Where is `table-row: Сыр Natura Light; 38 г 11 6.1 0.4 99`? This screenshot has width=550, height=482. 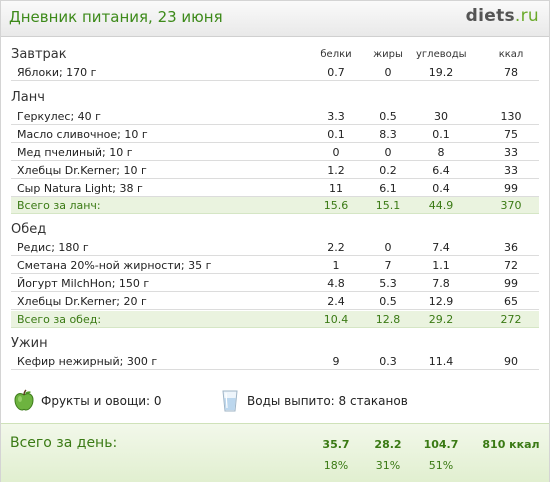
table-row: Сыр Natura Light; 38 г 11 6.1 0.4 99 is located at coordinates (275, 188).